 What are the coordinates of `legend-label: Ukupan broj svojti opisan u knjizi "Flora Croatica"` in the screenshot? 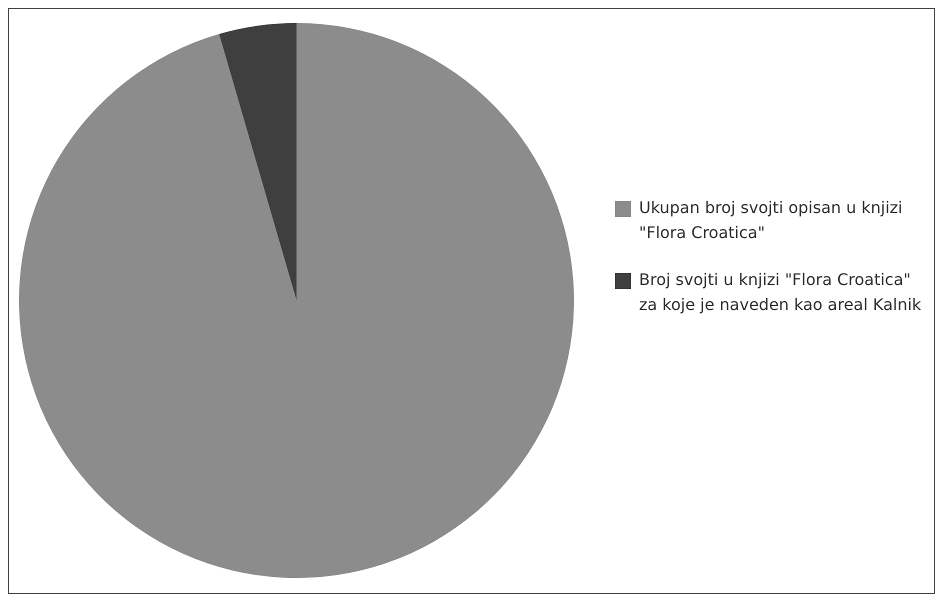 It's located at (770, 220).